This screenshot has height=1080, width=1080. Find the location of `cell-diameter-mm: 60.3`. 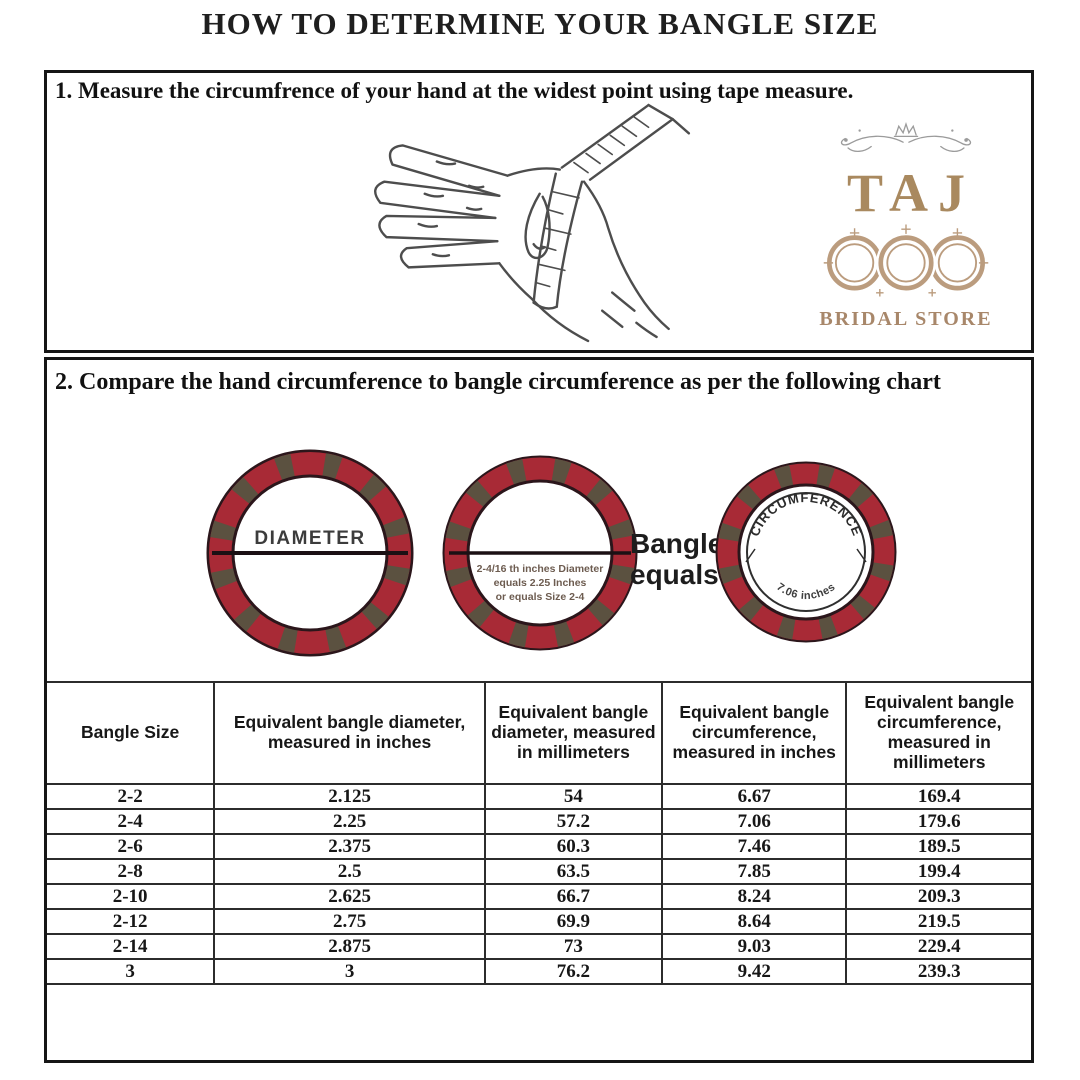

cell-diameter-mm: 60.3 is located at coordinates (573, 846).